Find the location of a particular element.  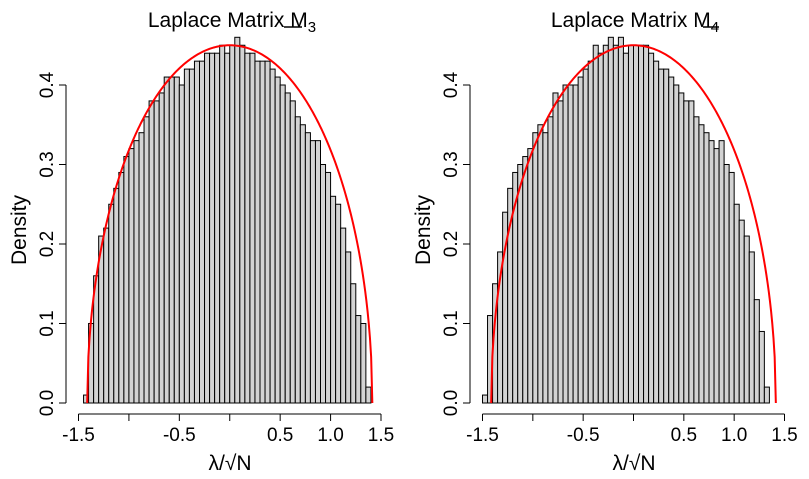

y-axis: 0.0 0.1 0.2 0.3 0.4 is located at coordinates (456, 243).